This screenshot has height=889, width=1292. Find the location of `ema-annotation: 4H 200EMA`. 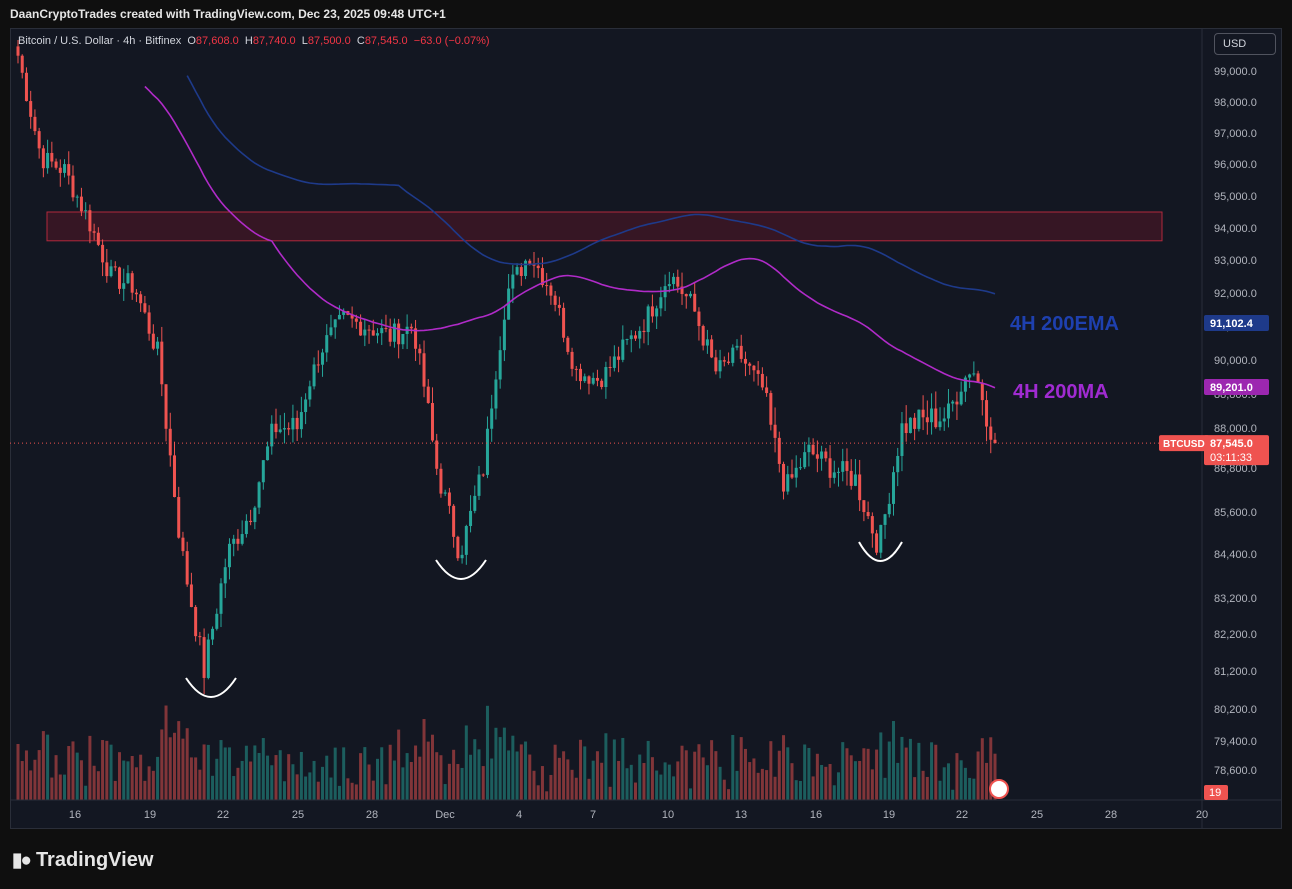

ema-annotation: 4H 200EMA is located at coordinates (1064, 324).